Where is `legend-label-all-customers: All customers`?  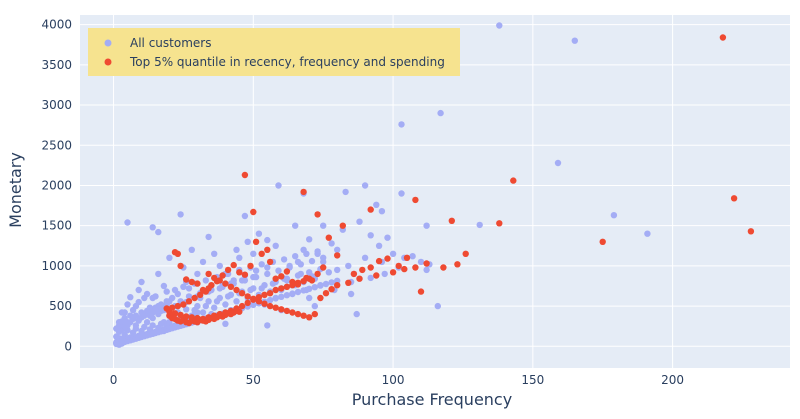 legend-label-all-customers: All customers is located at coordinates (170, 43).